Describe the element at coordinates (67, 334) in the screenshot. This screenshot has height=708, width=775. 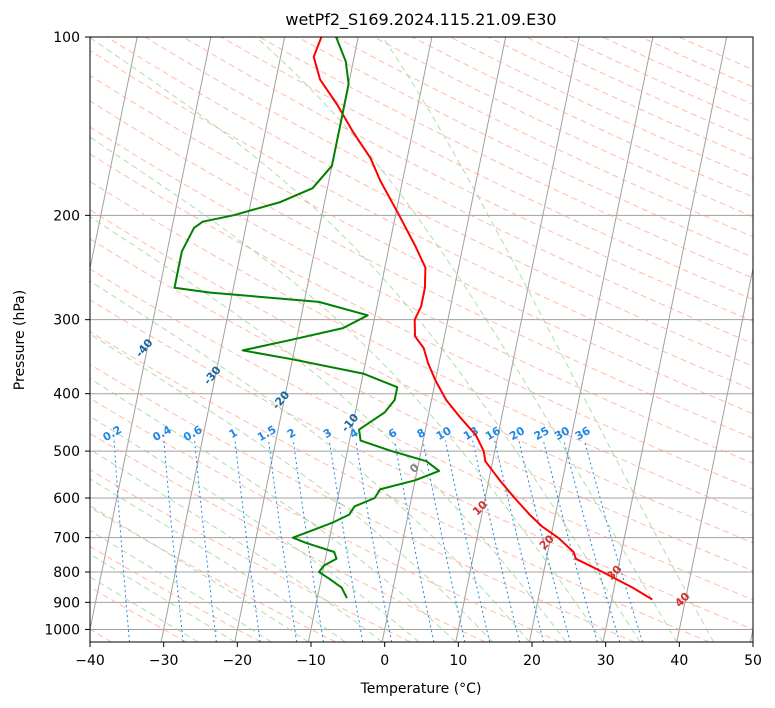
I see `y-axis-ticks: 100 200 300 400 500 600 700 800 900 1000` at that location.